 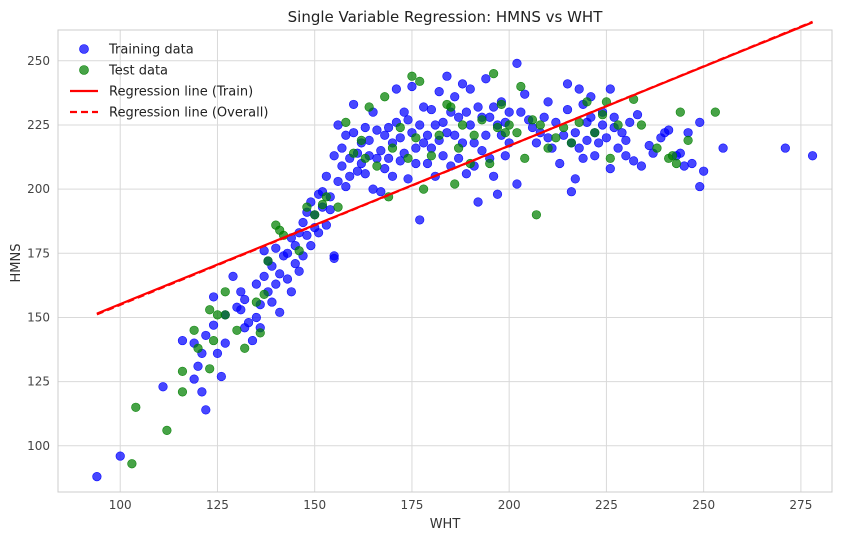 What do you see at coordinates (16, 263) in the screenshot?
I see `y-axis-label: HMNS` at bounding box center [16, 263].